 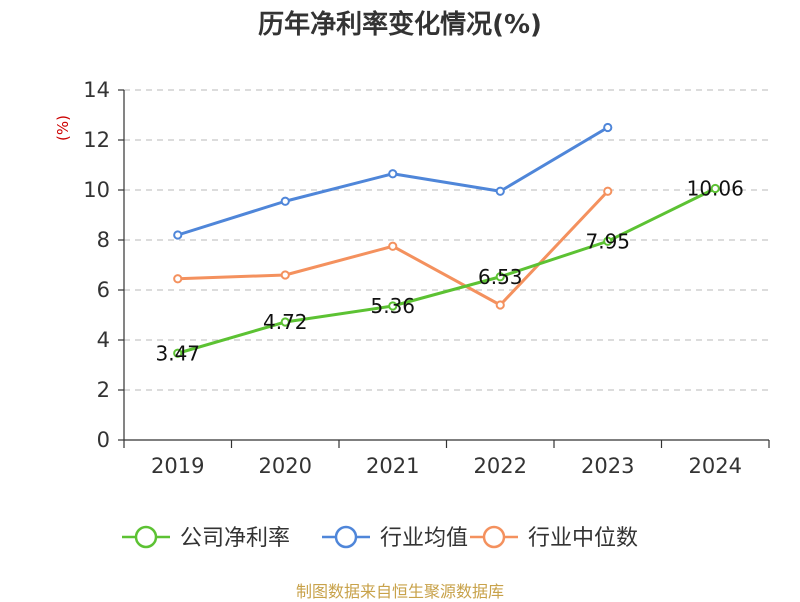 I want to click on x-tick-label-2022: 2022, so click(x=500, y=466).